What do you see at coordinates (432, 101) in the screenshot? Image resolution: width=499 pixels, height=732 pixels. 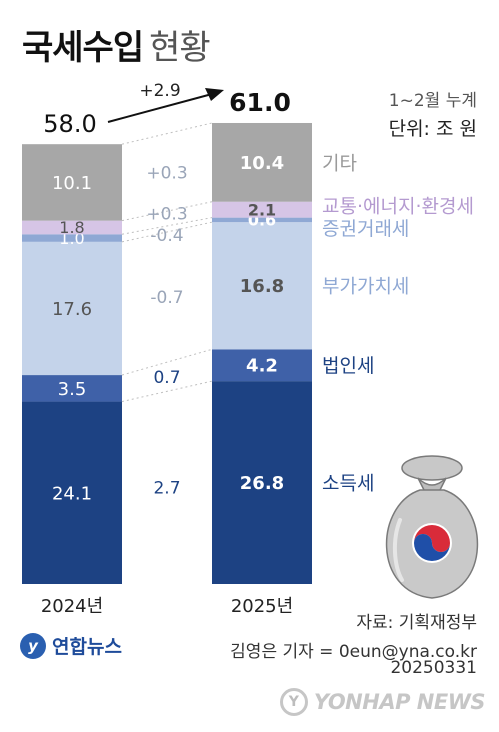 I see `period-note: 1~2월 누계` at bounding box center [432, 101].